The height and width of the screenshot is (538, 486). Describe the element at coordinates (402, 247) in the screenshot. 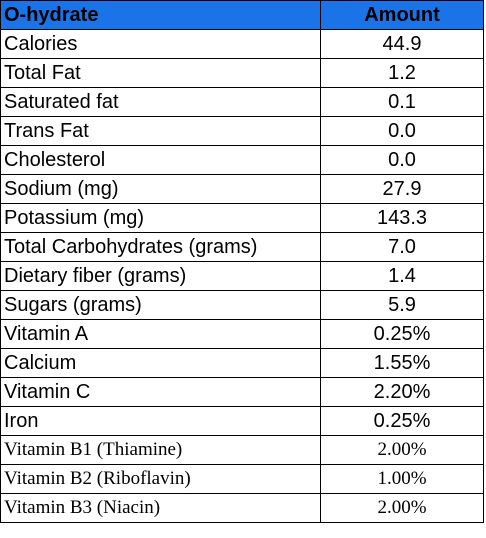

I see `nutrient-amount: 7.0` at that location.